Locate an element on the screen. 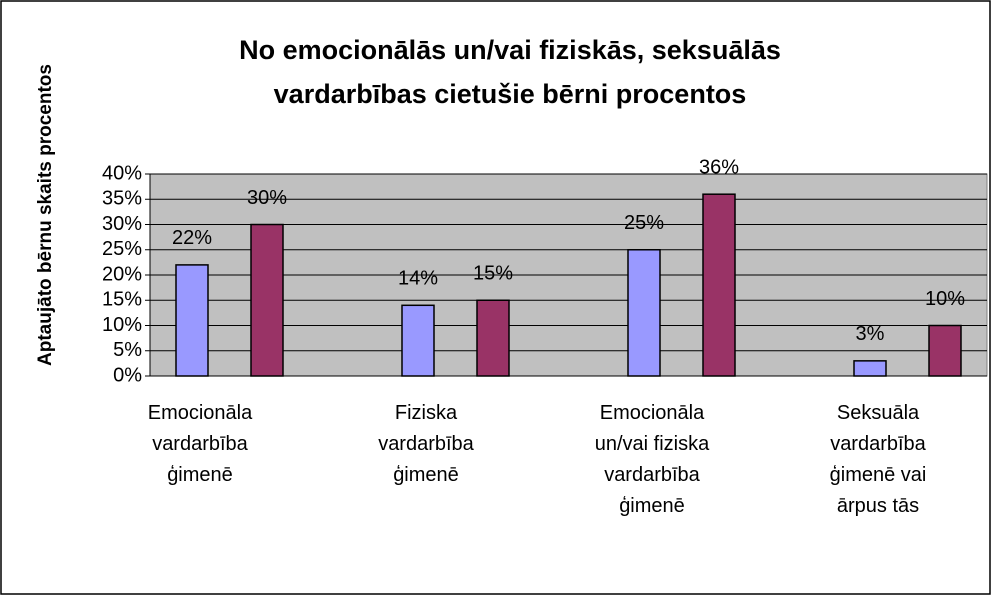  data-label: 30% is located at coordinates (267, 198).